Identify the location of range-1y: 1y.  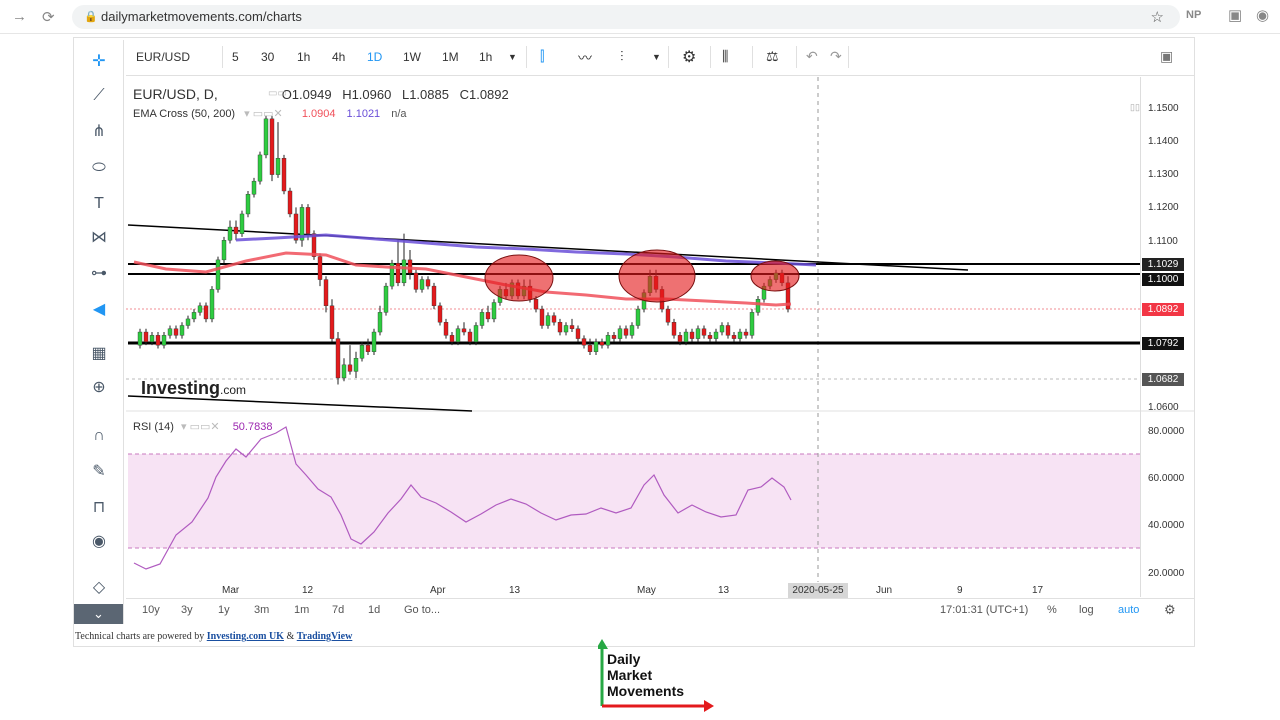
(224, 610).